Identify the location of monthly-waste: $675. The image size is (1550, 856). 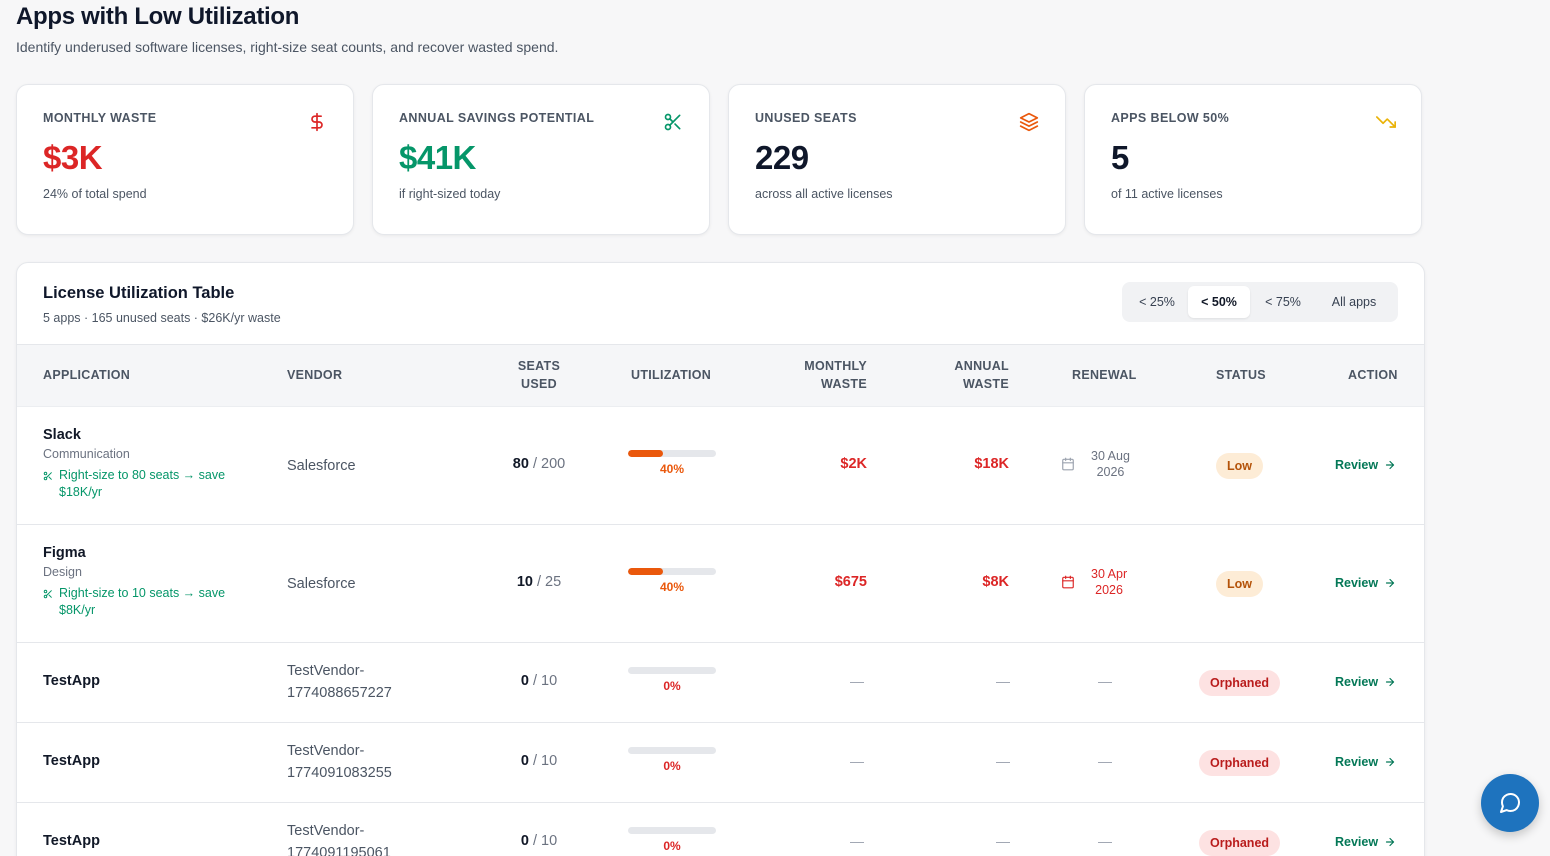
(850, 582).